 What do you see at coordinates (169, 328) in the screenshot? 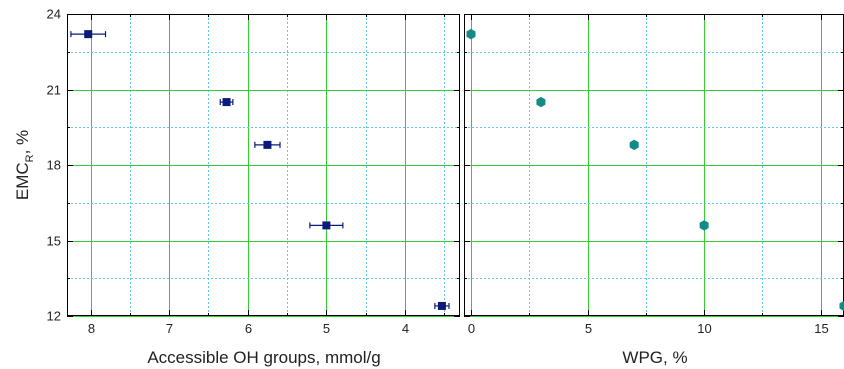
I see `x-tick-label: 7` at bounding box center [169, 328].